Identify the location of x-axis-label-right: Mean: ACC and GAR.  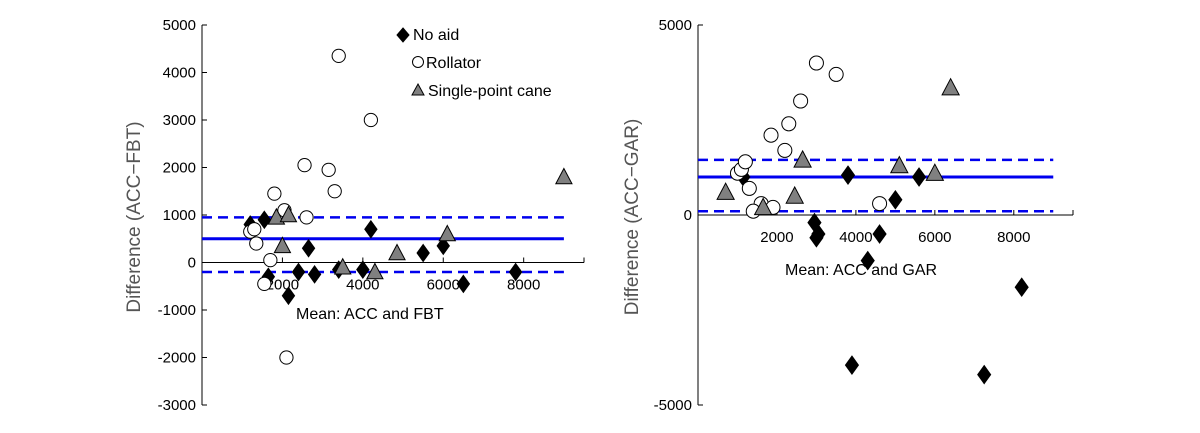
(861, 270).